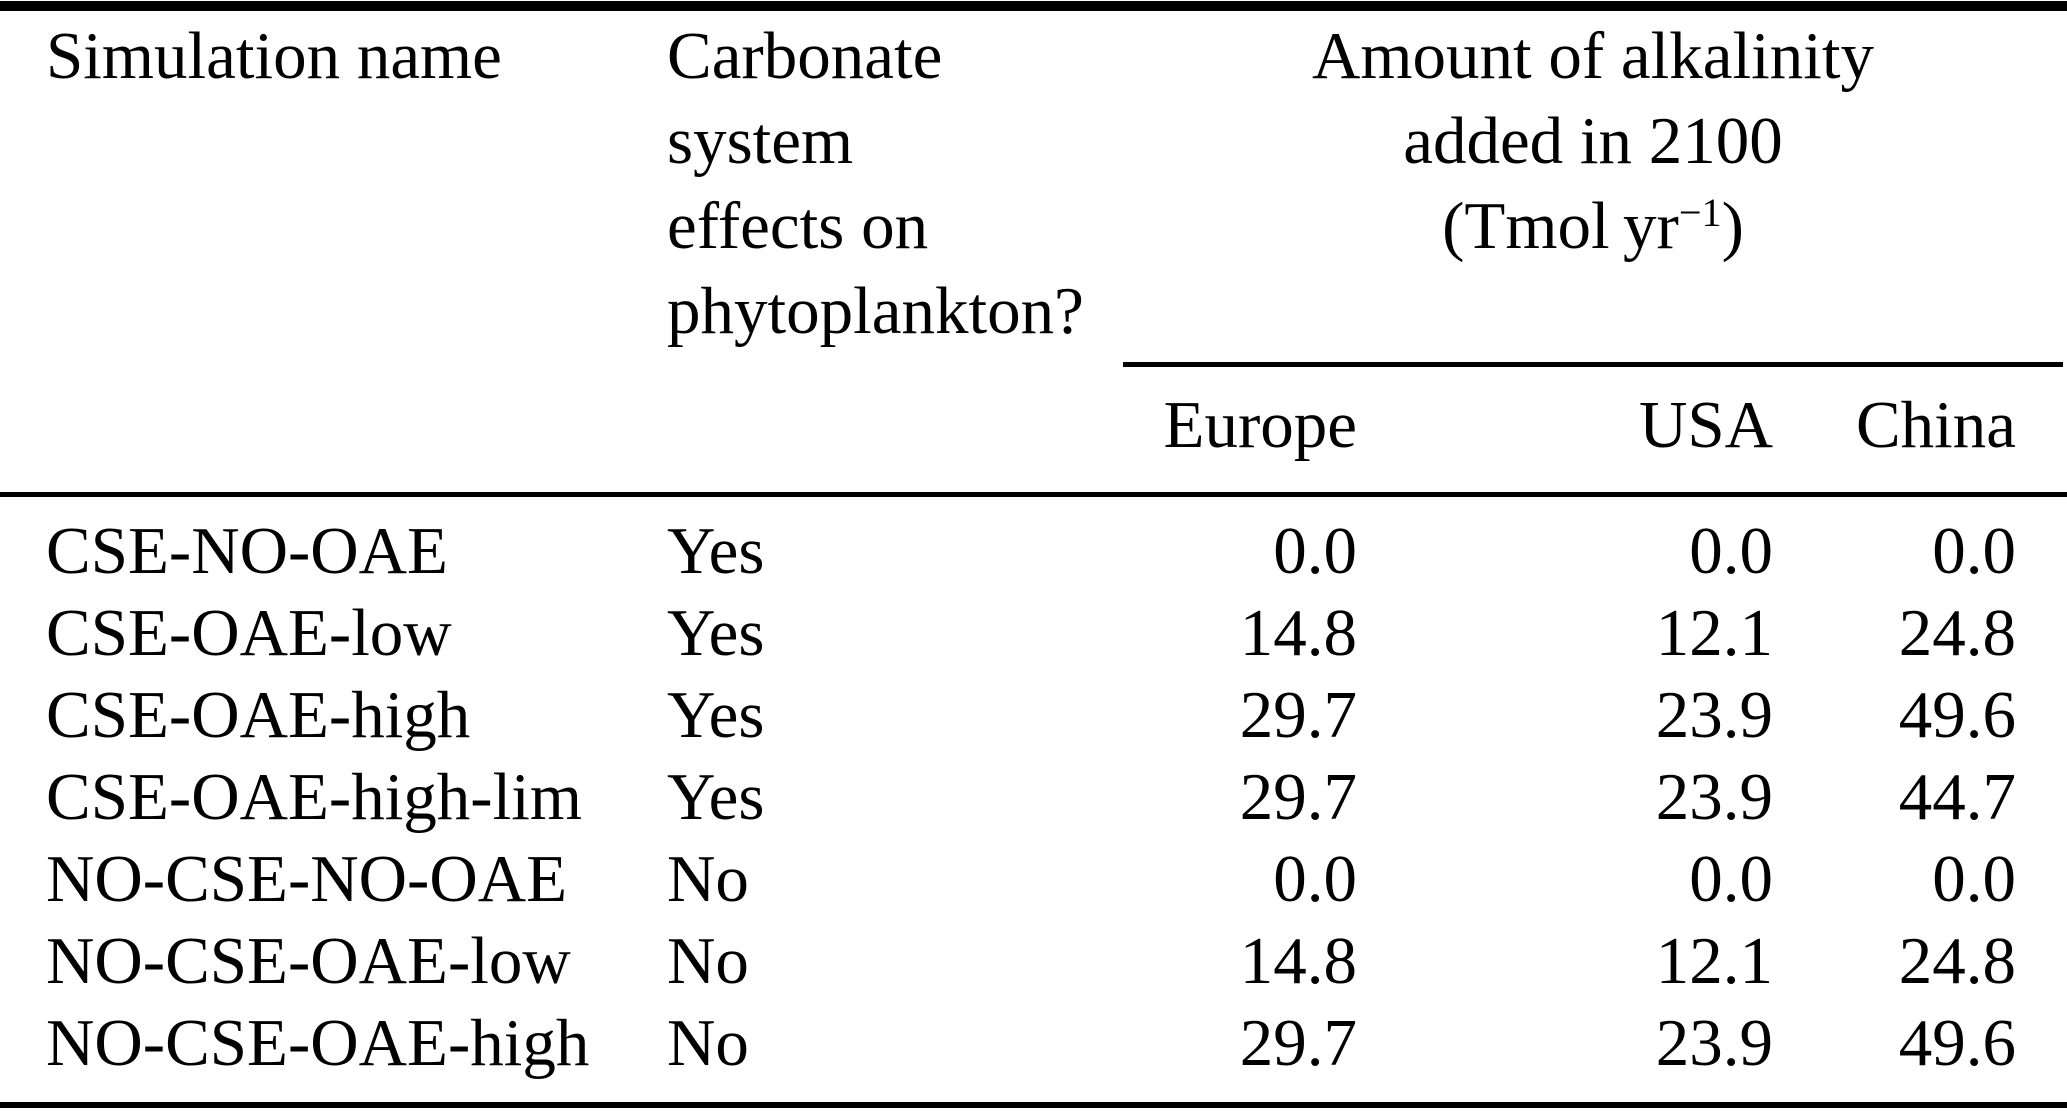 The height and width of the screenshot is (1112, 2067). Describe the element at coordinates (249, 633) in the screenshot. I see `simulation-name-cell: CSE-OAE-low` at that location.